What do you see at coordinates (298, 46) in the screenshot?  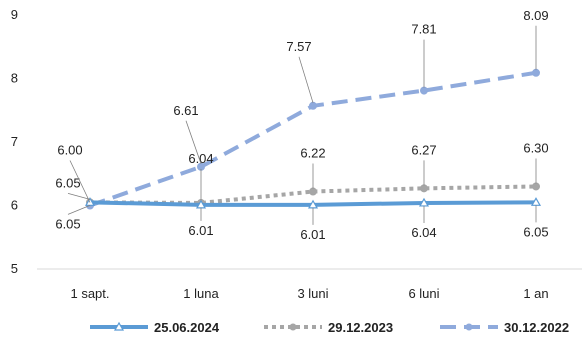 I see `data-label: 7.57` at bounding box center [298, 46].